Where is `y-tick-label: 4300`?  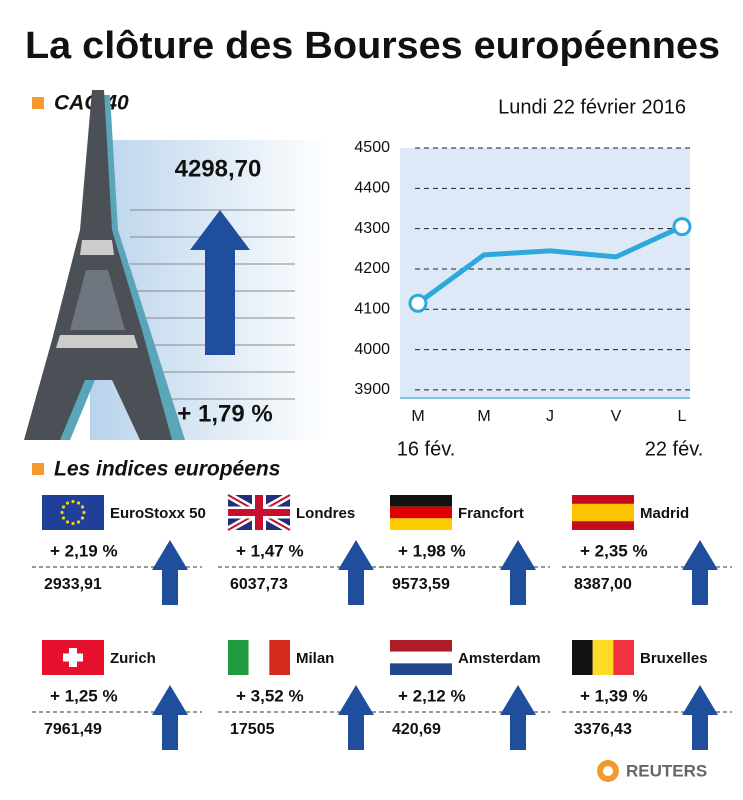
y-tick-label: 4300 is located at coordinates (372, 228).